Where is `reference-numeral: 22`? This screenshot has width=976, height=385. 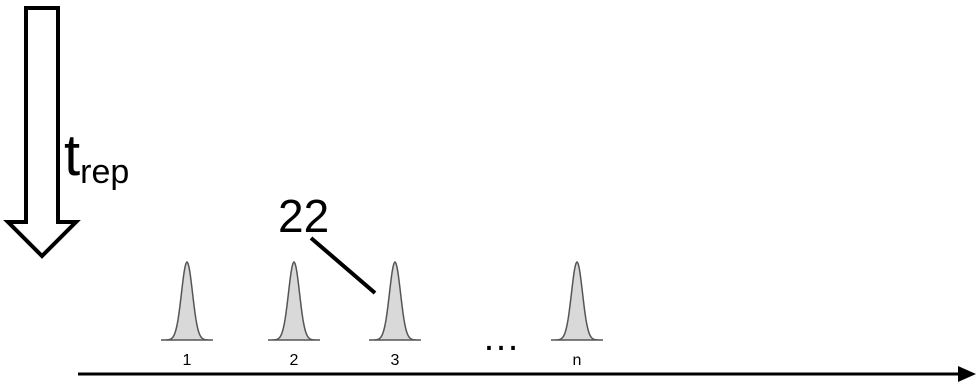 reference-numeral: 22 is located at coordinates (303, 216).